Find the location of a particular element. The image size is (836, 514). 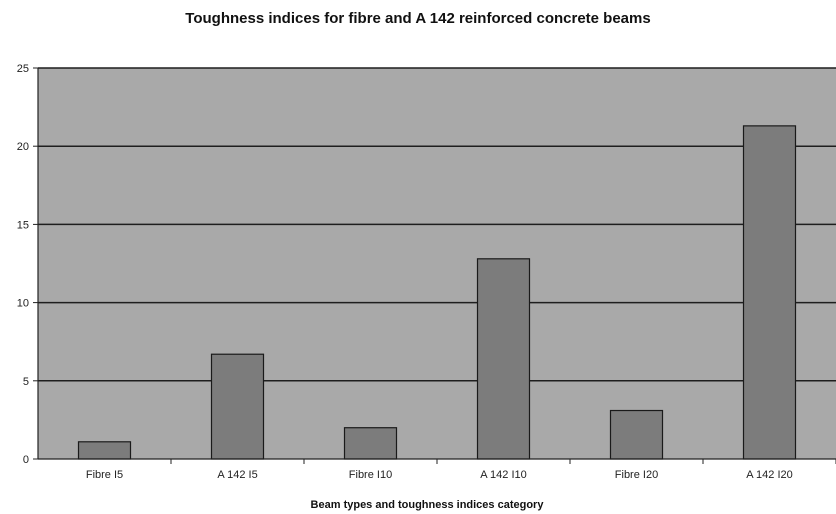

x-tick-label: A 142 I10 is located at coordinates (503, 475).